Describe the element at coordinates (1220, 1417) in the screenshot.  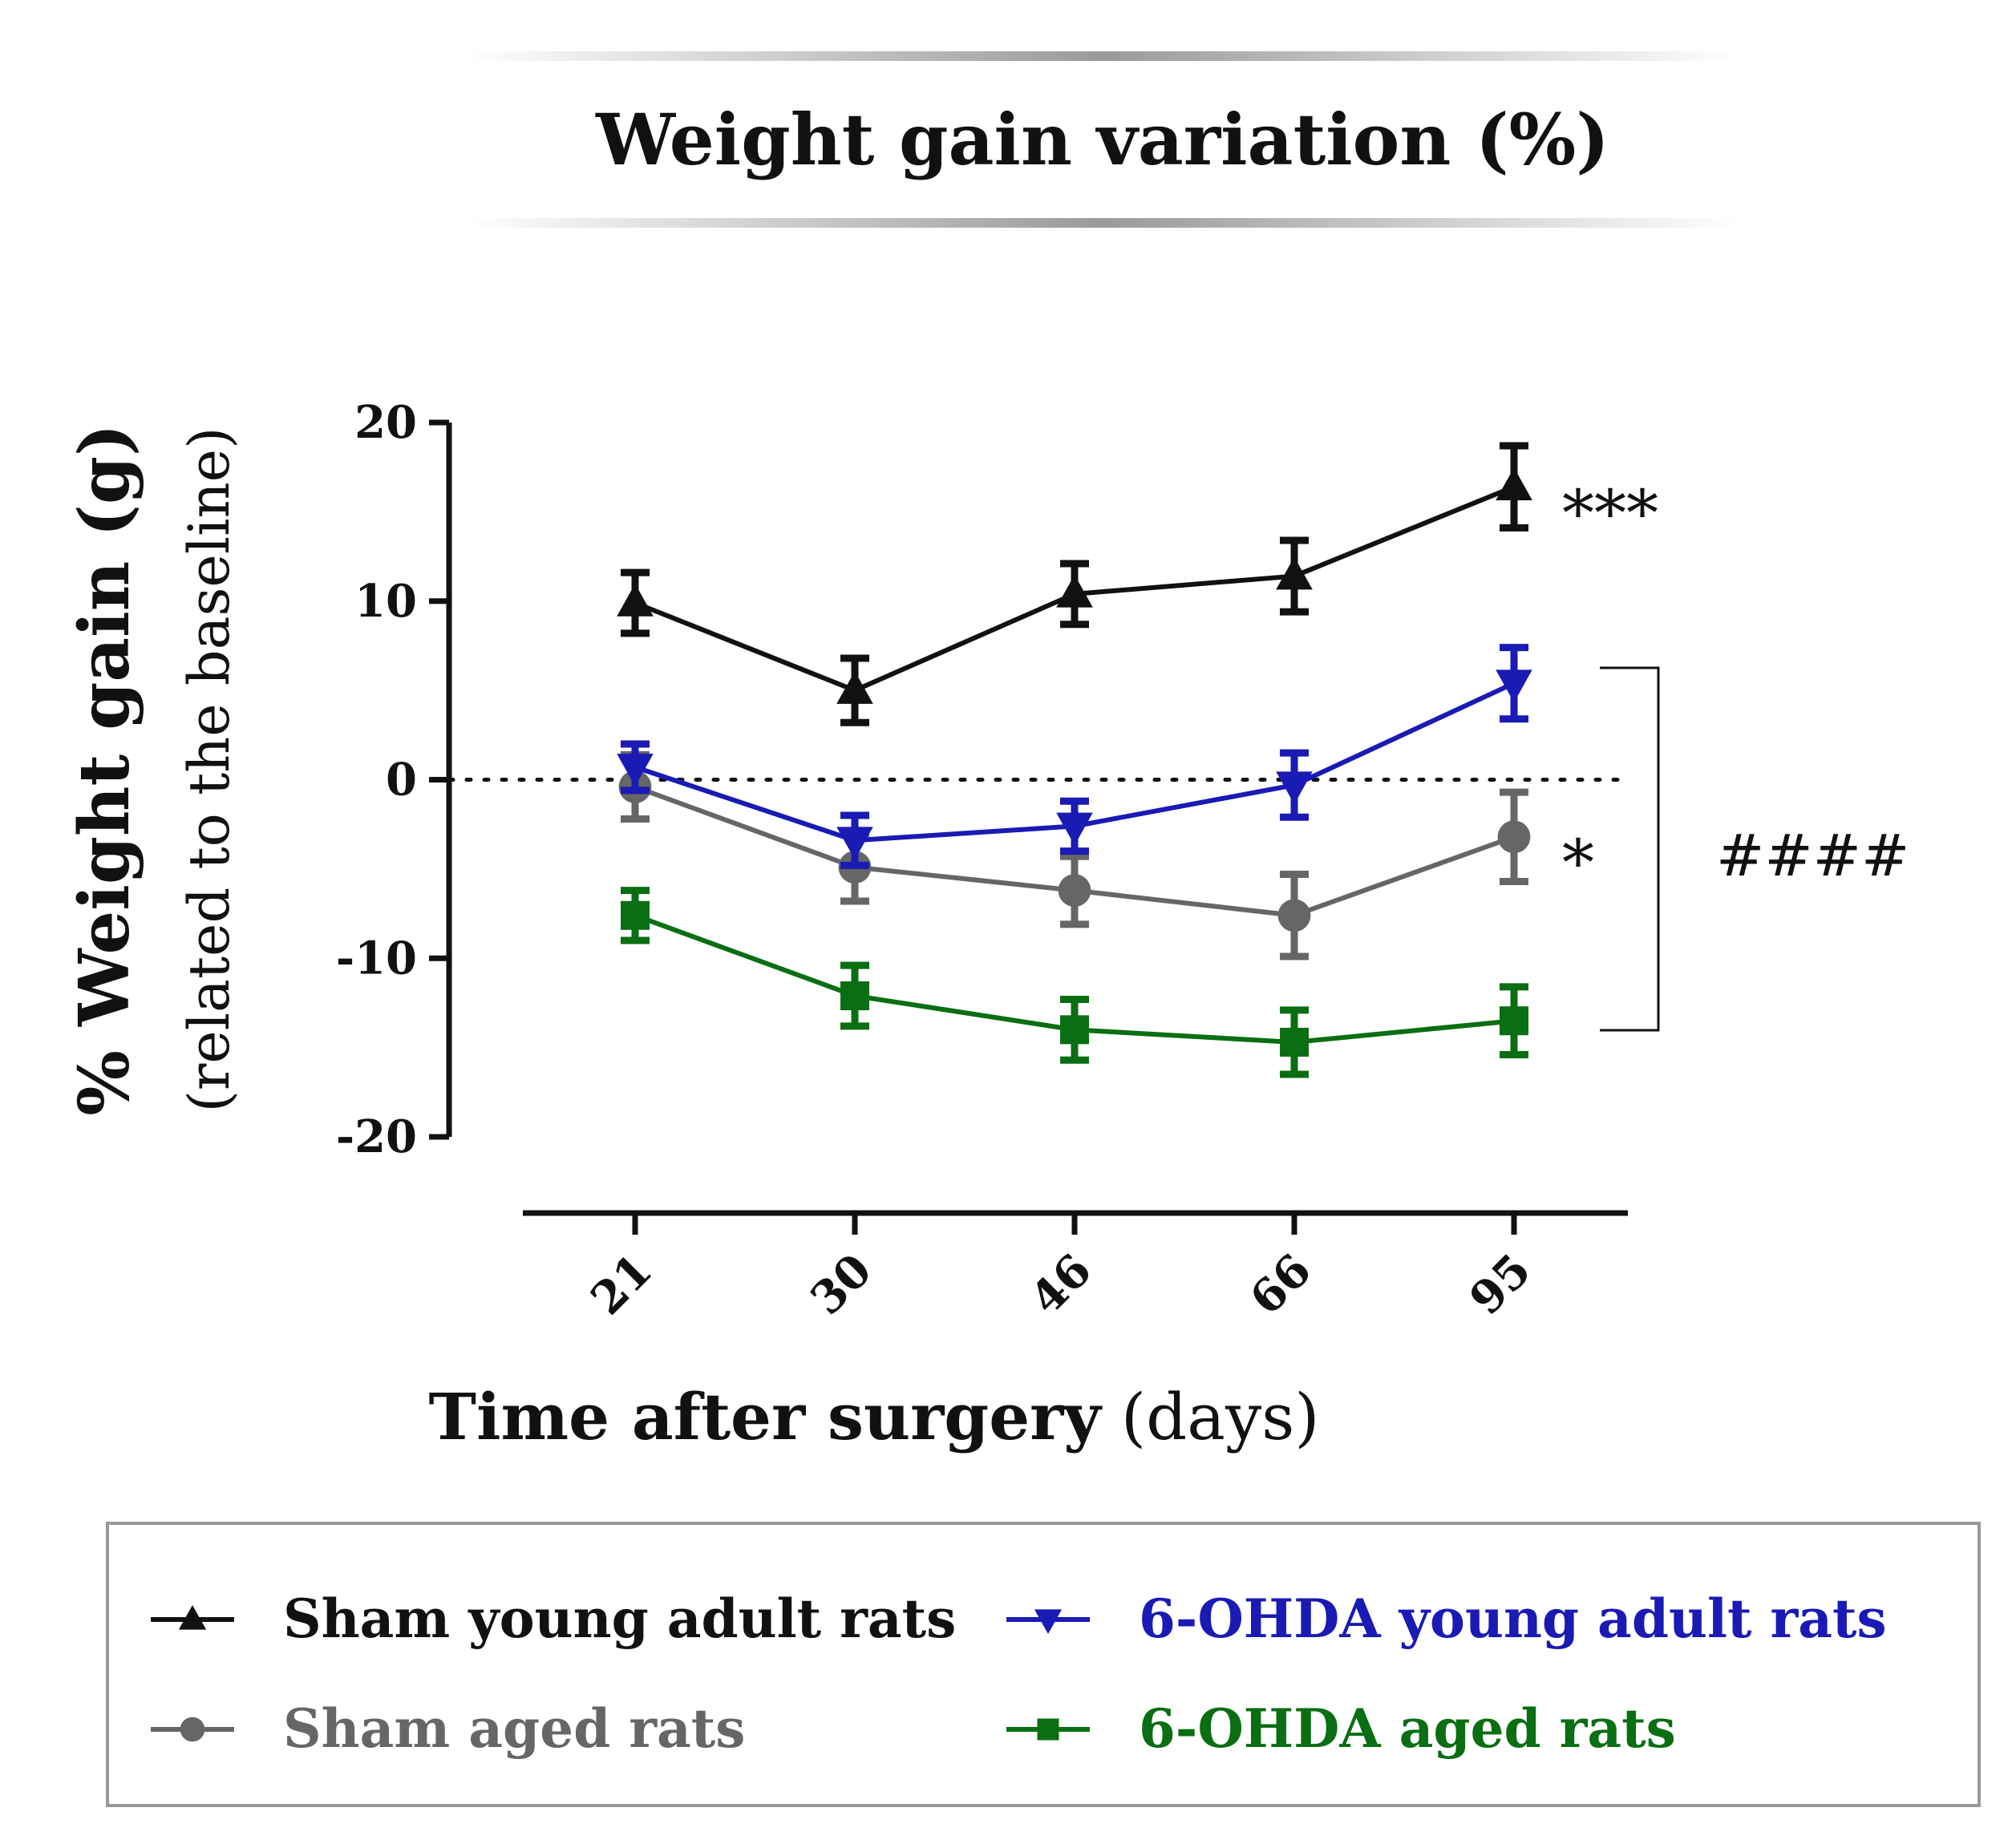
I see `x-axis-label-normal: (days)` at that location.